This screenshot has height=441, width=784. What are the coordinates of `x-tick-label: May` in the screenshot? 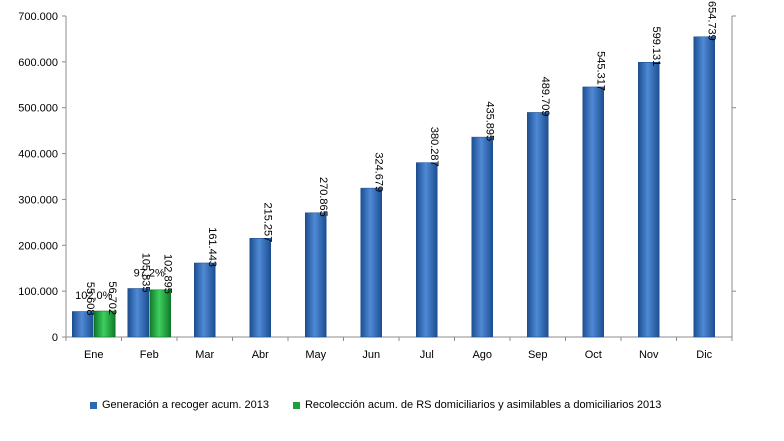 It's located at (315, 355).